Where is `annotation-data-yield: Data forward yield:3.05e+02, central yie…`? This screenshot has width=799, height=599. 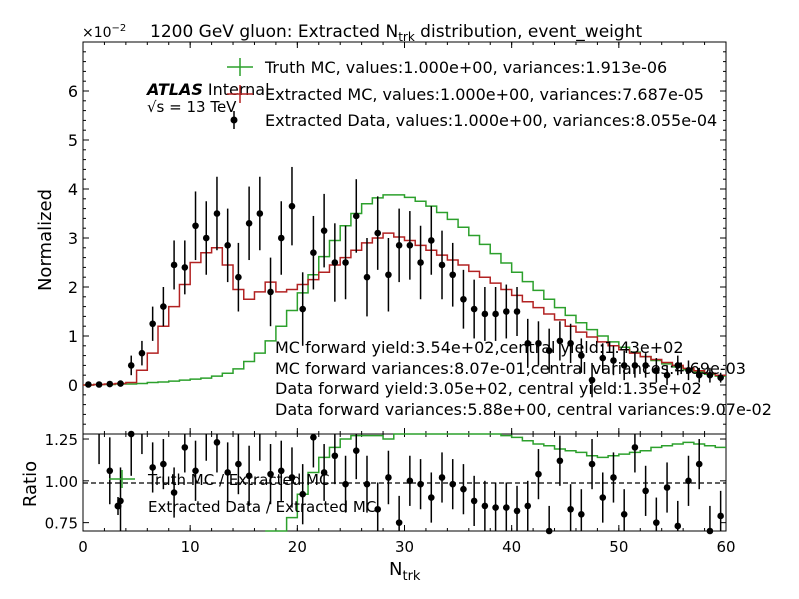
annotation-data-yield: Data forward yield:3.05e+02, central yie… is located at coordinates (488, 388).